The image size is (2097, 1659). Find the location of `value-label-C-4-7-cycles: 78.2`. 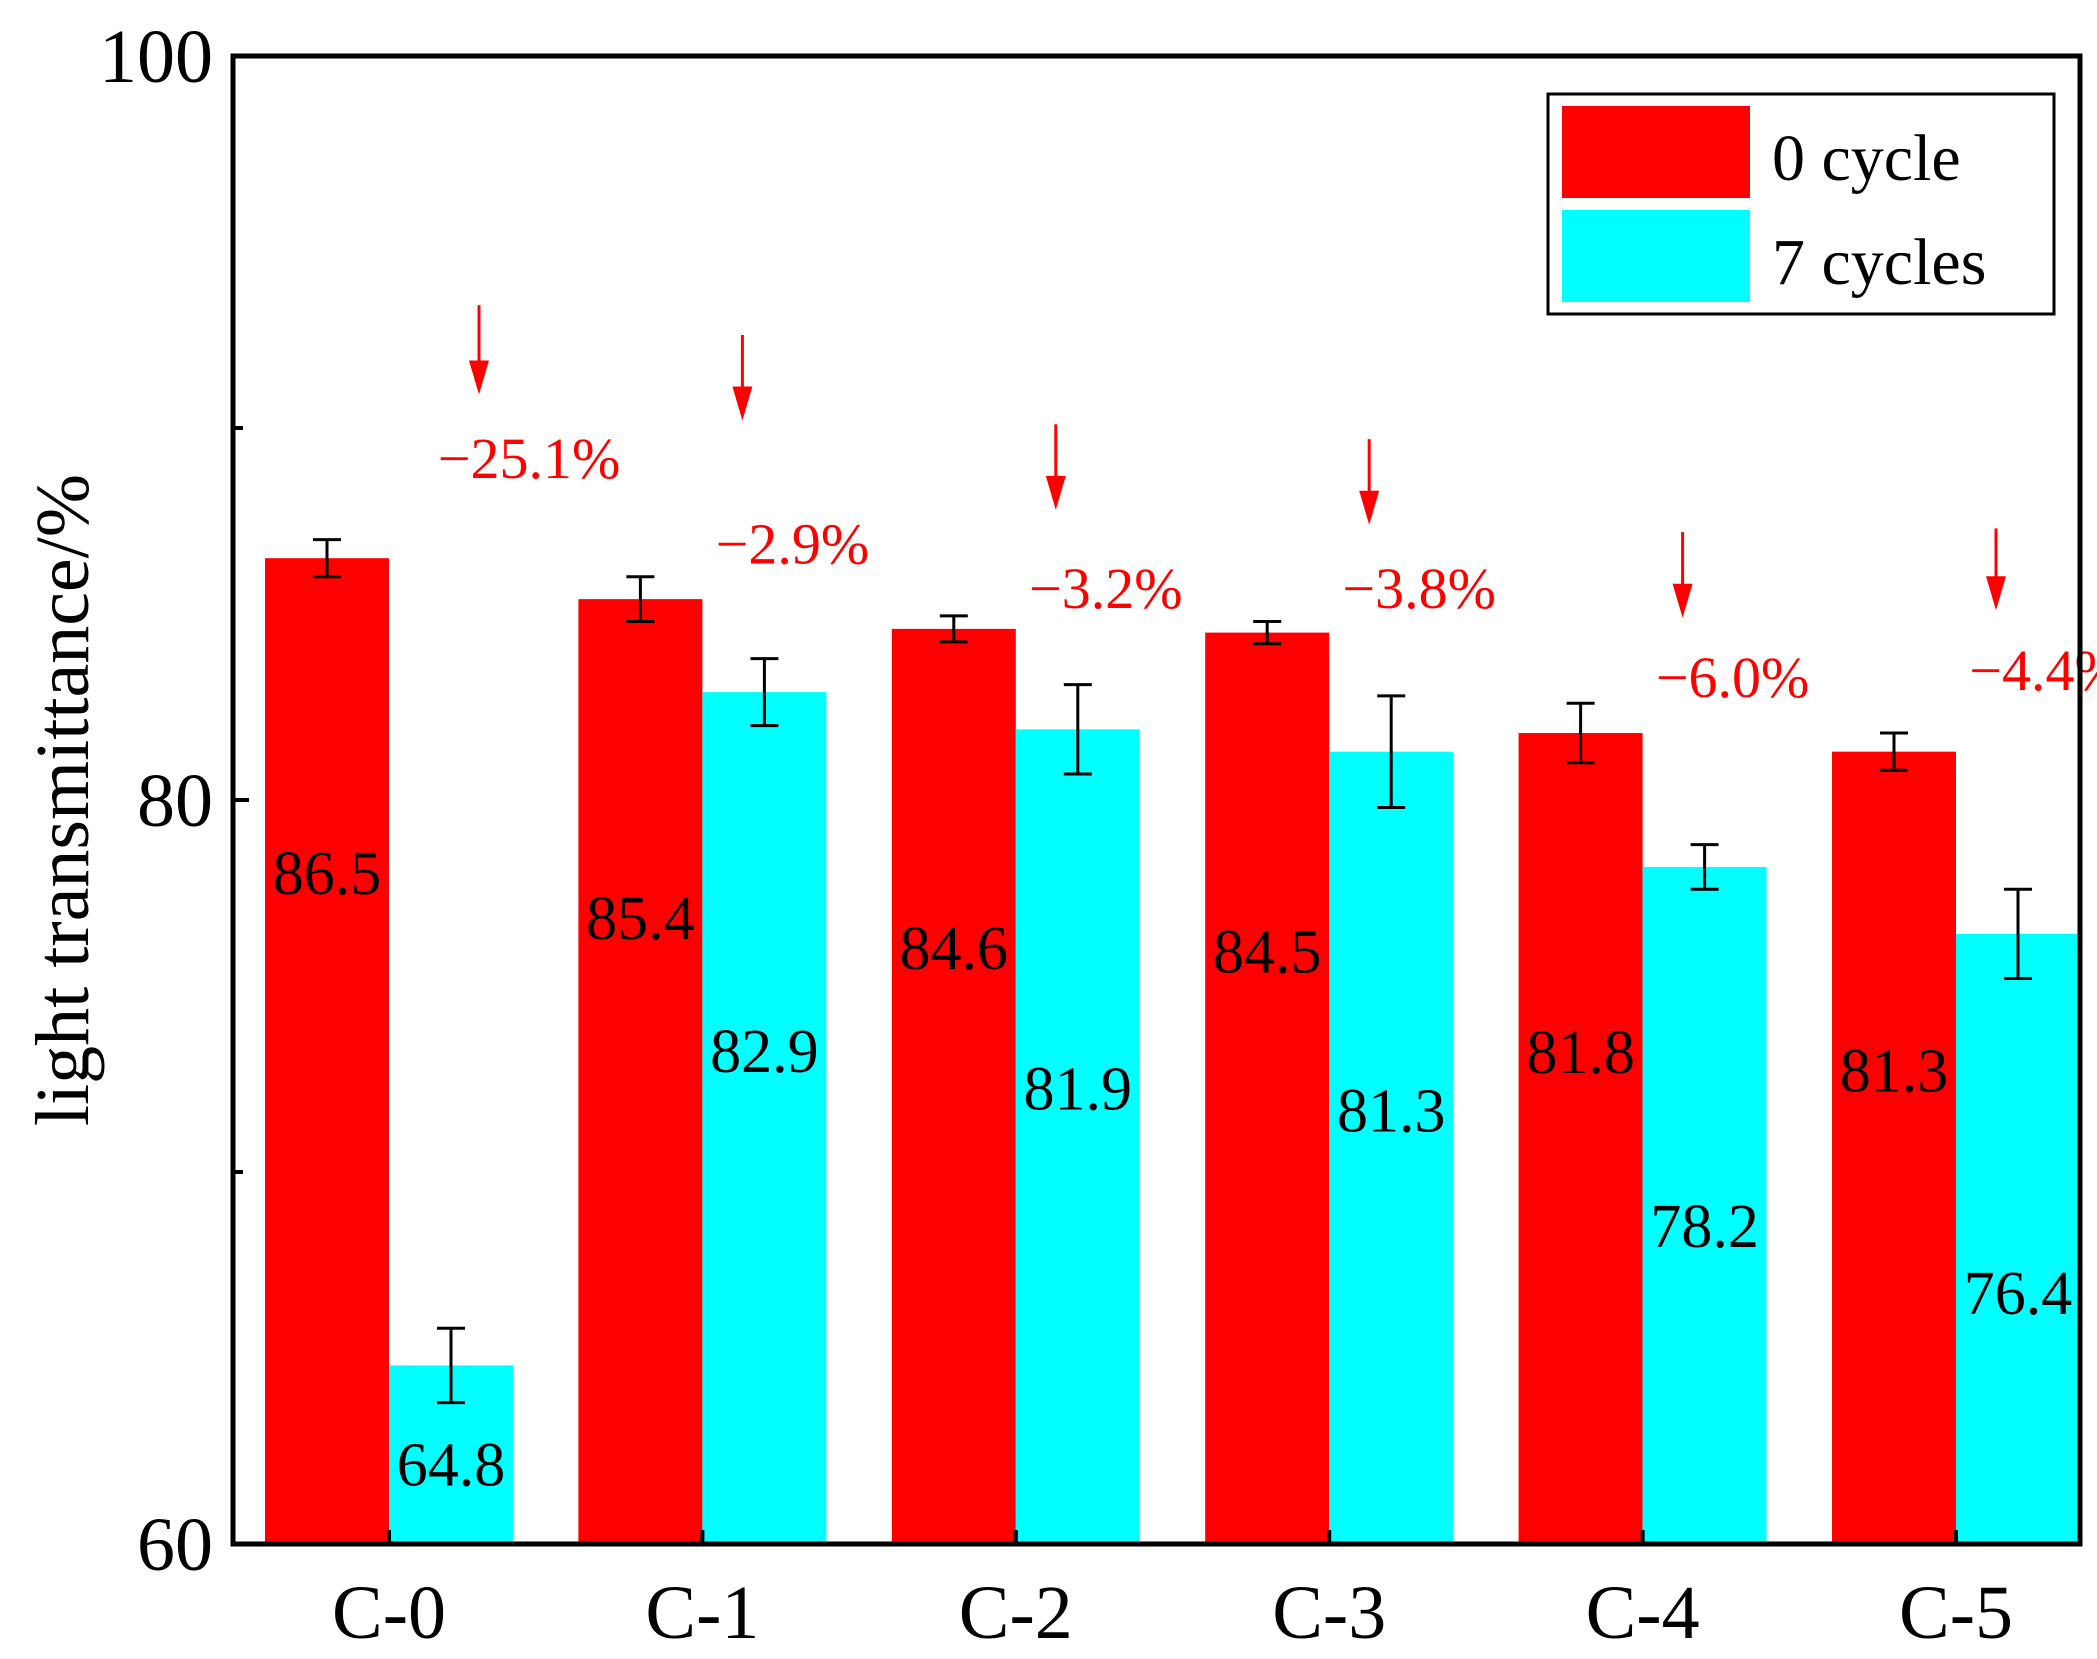

value-label-C-4-7-cycles: 78.2 is located at coordinates (1704, 1227).